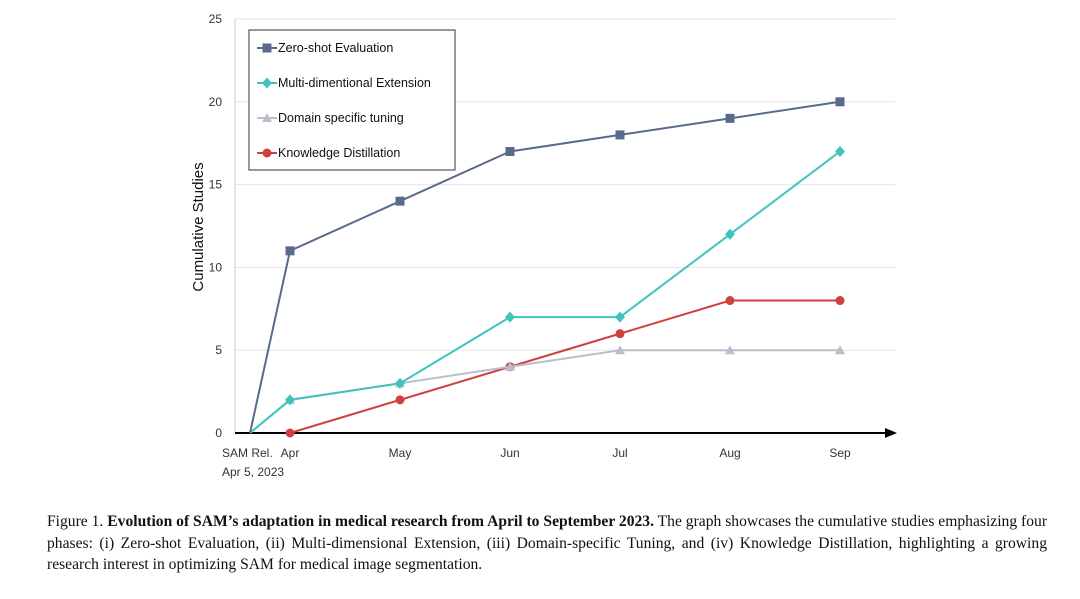 The width and height of the screenshot is (1080, 599). I want to click on y-tick-label: 5, so click(218, 350).